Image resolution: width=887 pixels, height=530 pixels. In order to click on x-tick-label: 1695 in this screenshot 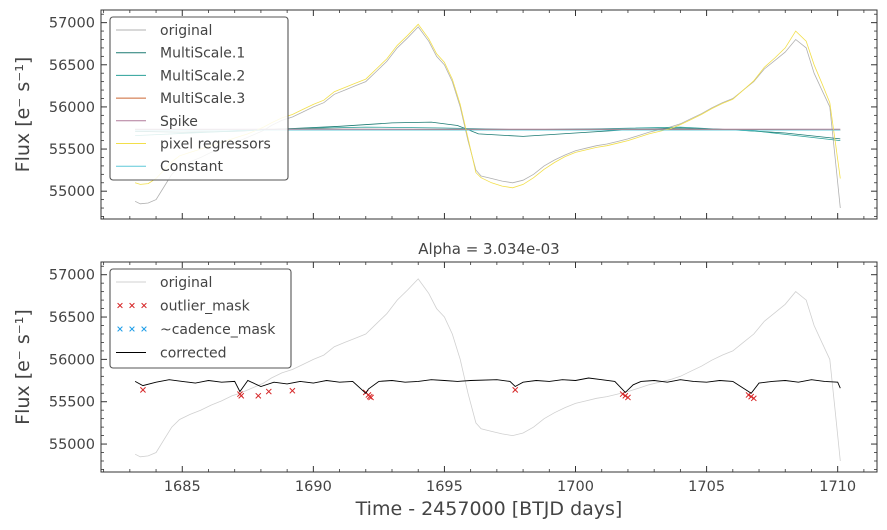, I will do `click(444, 487)`.